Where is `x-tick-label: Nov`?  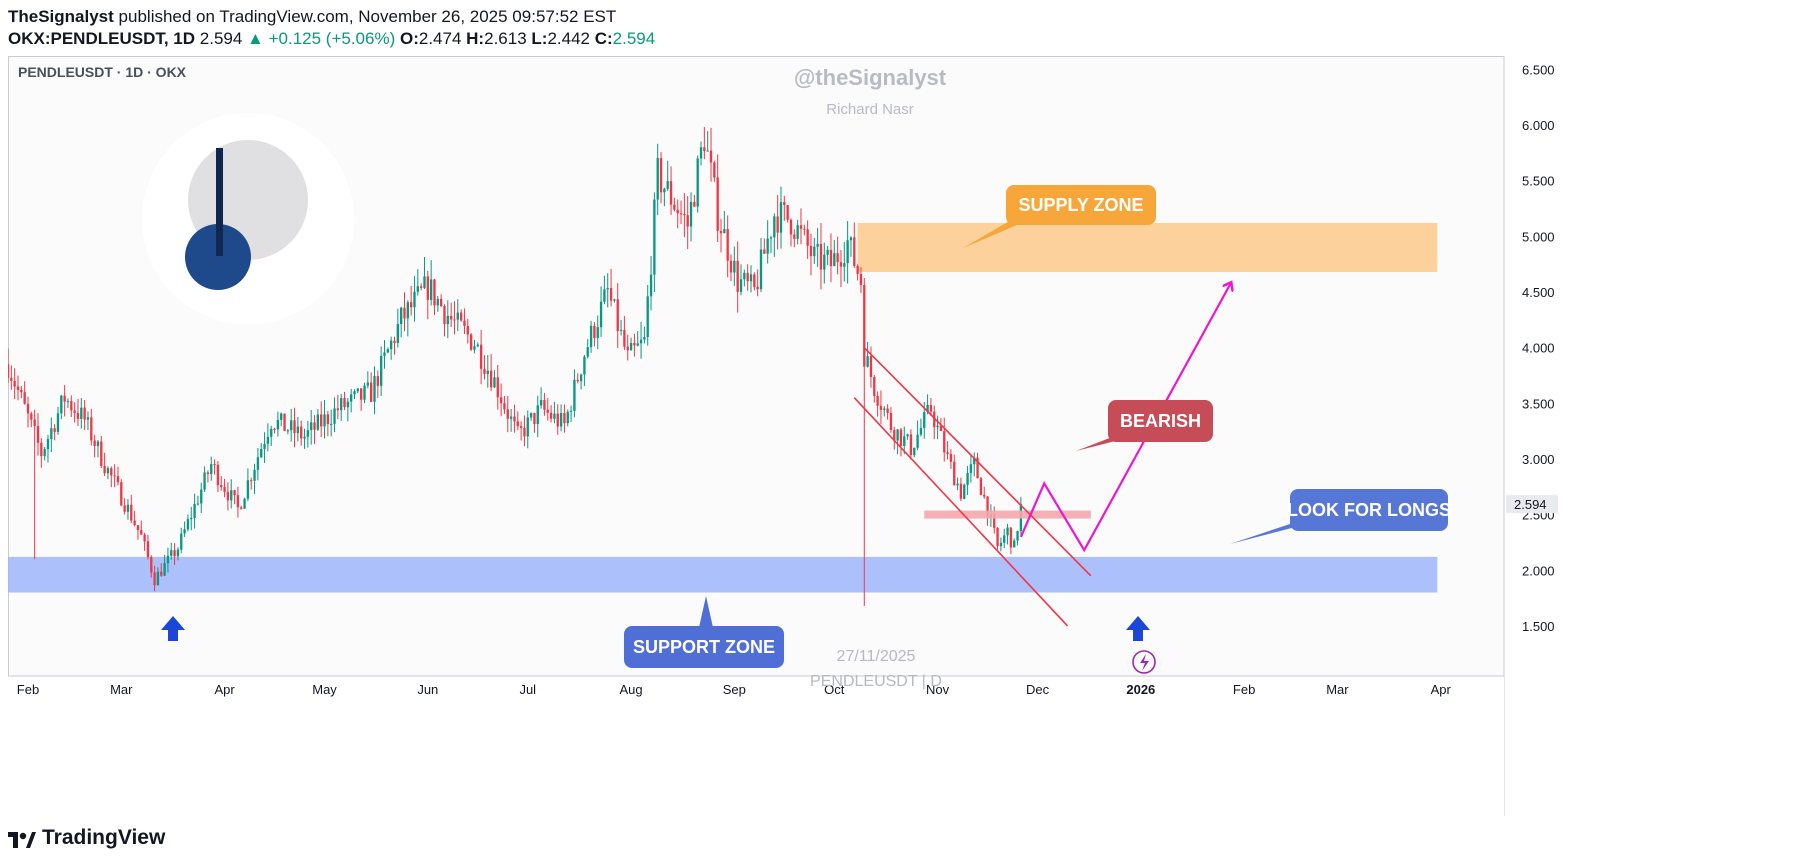
x-tick-label: Nov is located at coordinates (938, 689).